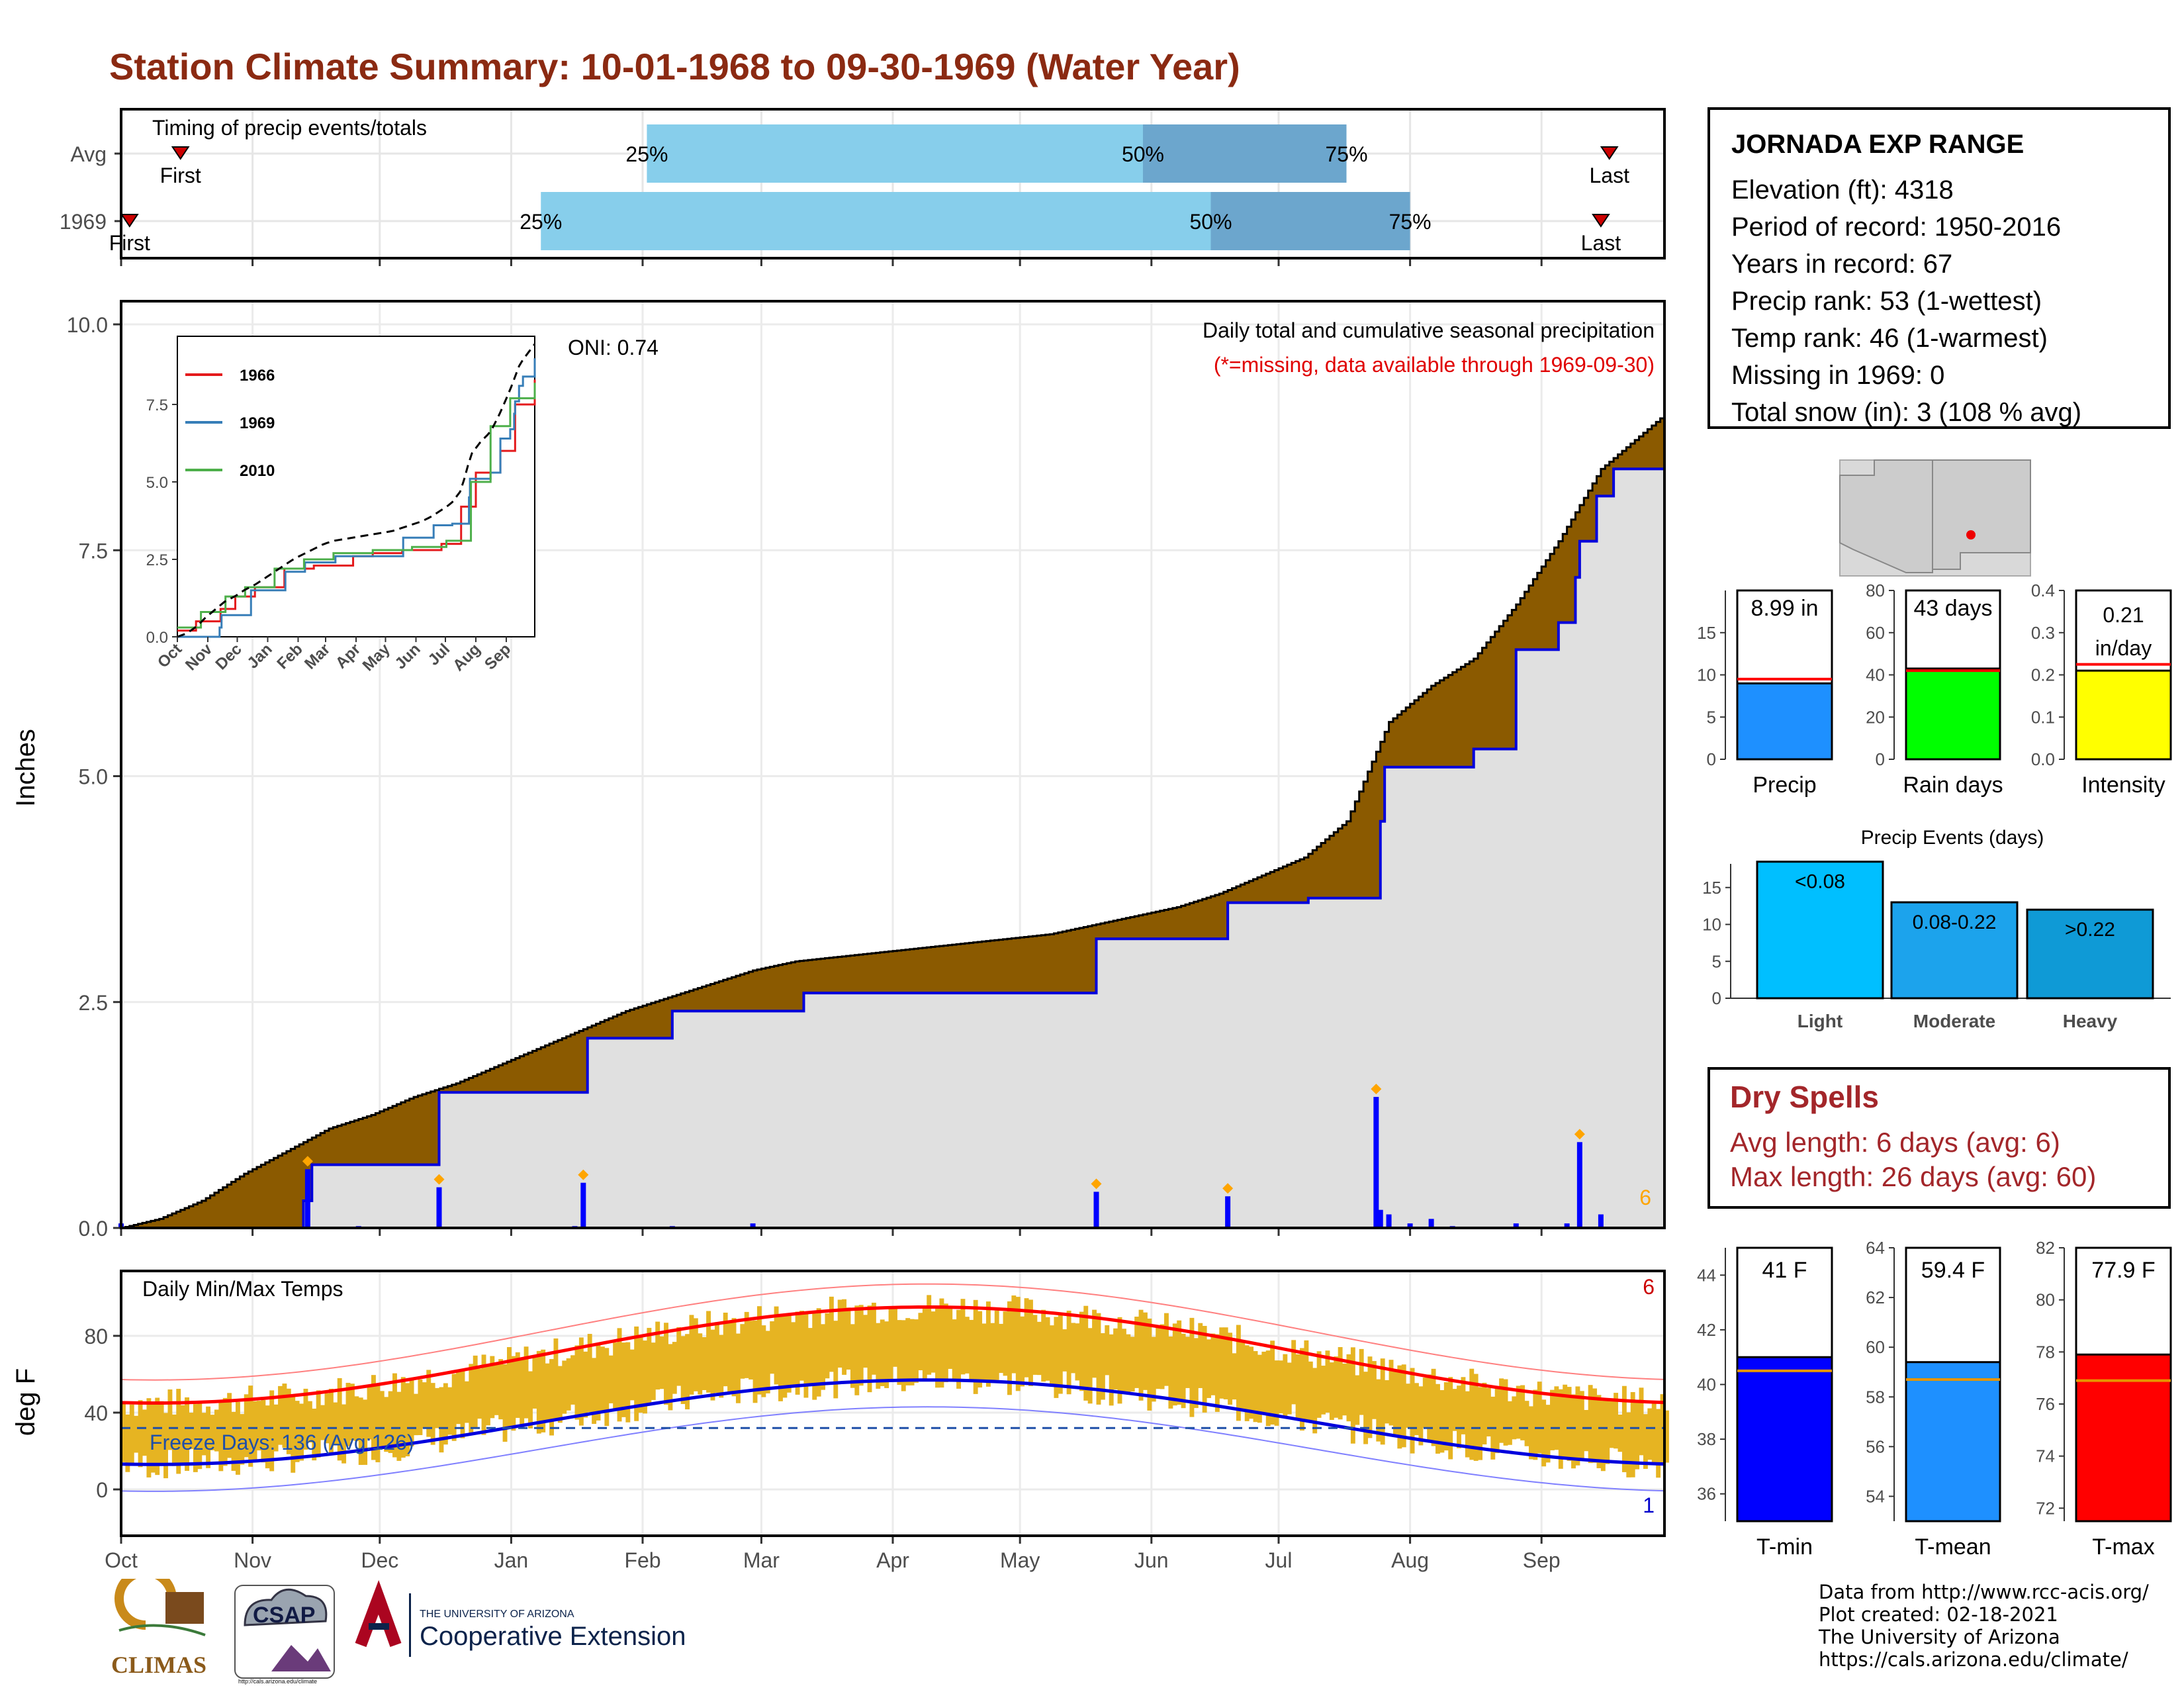 This screenshot has height=1688, width=2184. I want to click on mini-bar-tick-label: 0.3, so click(2043, 633).